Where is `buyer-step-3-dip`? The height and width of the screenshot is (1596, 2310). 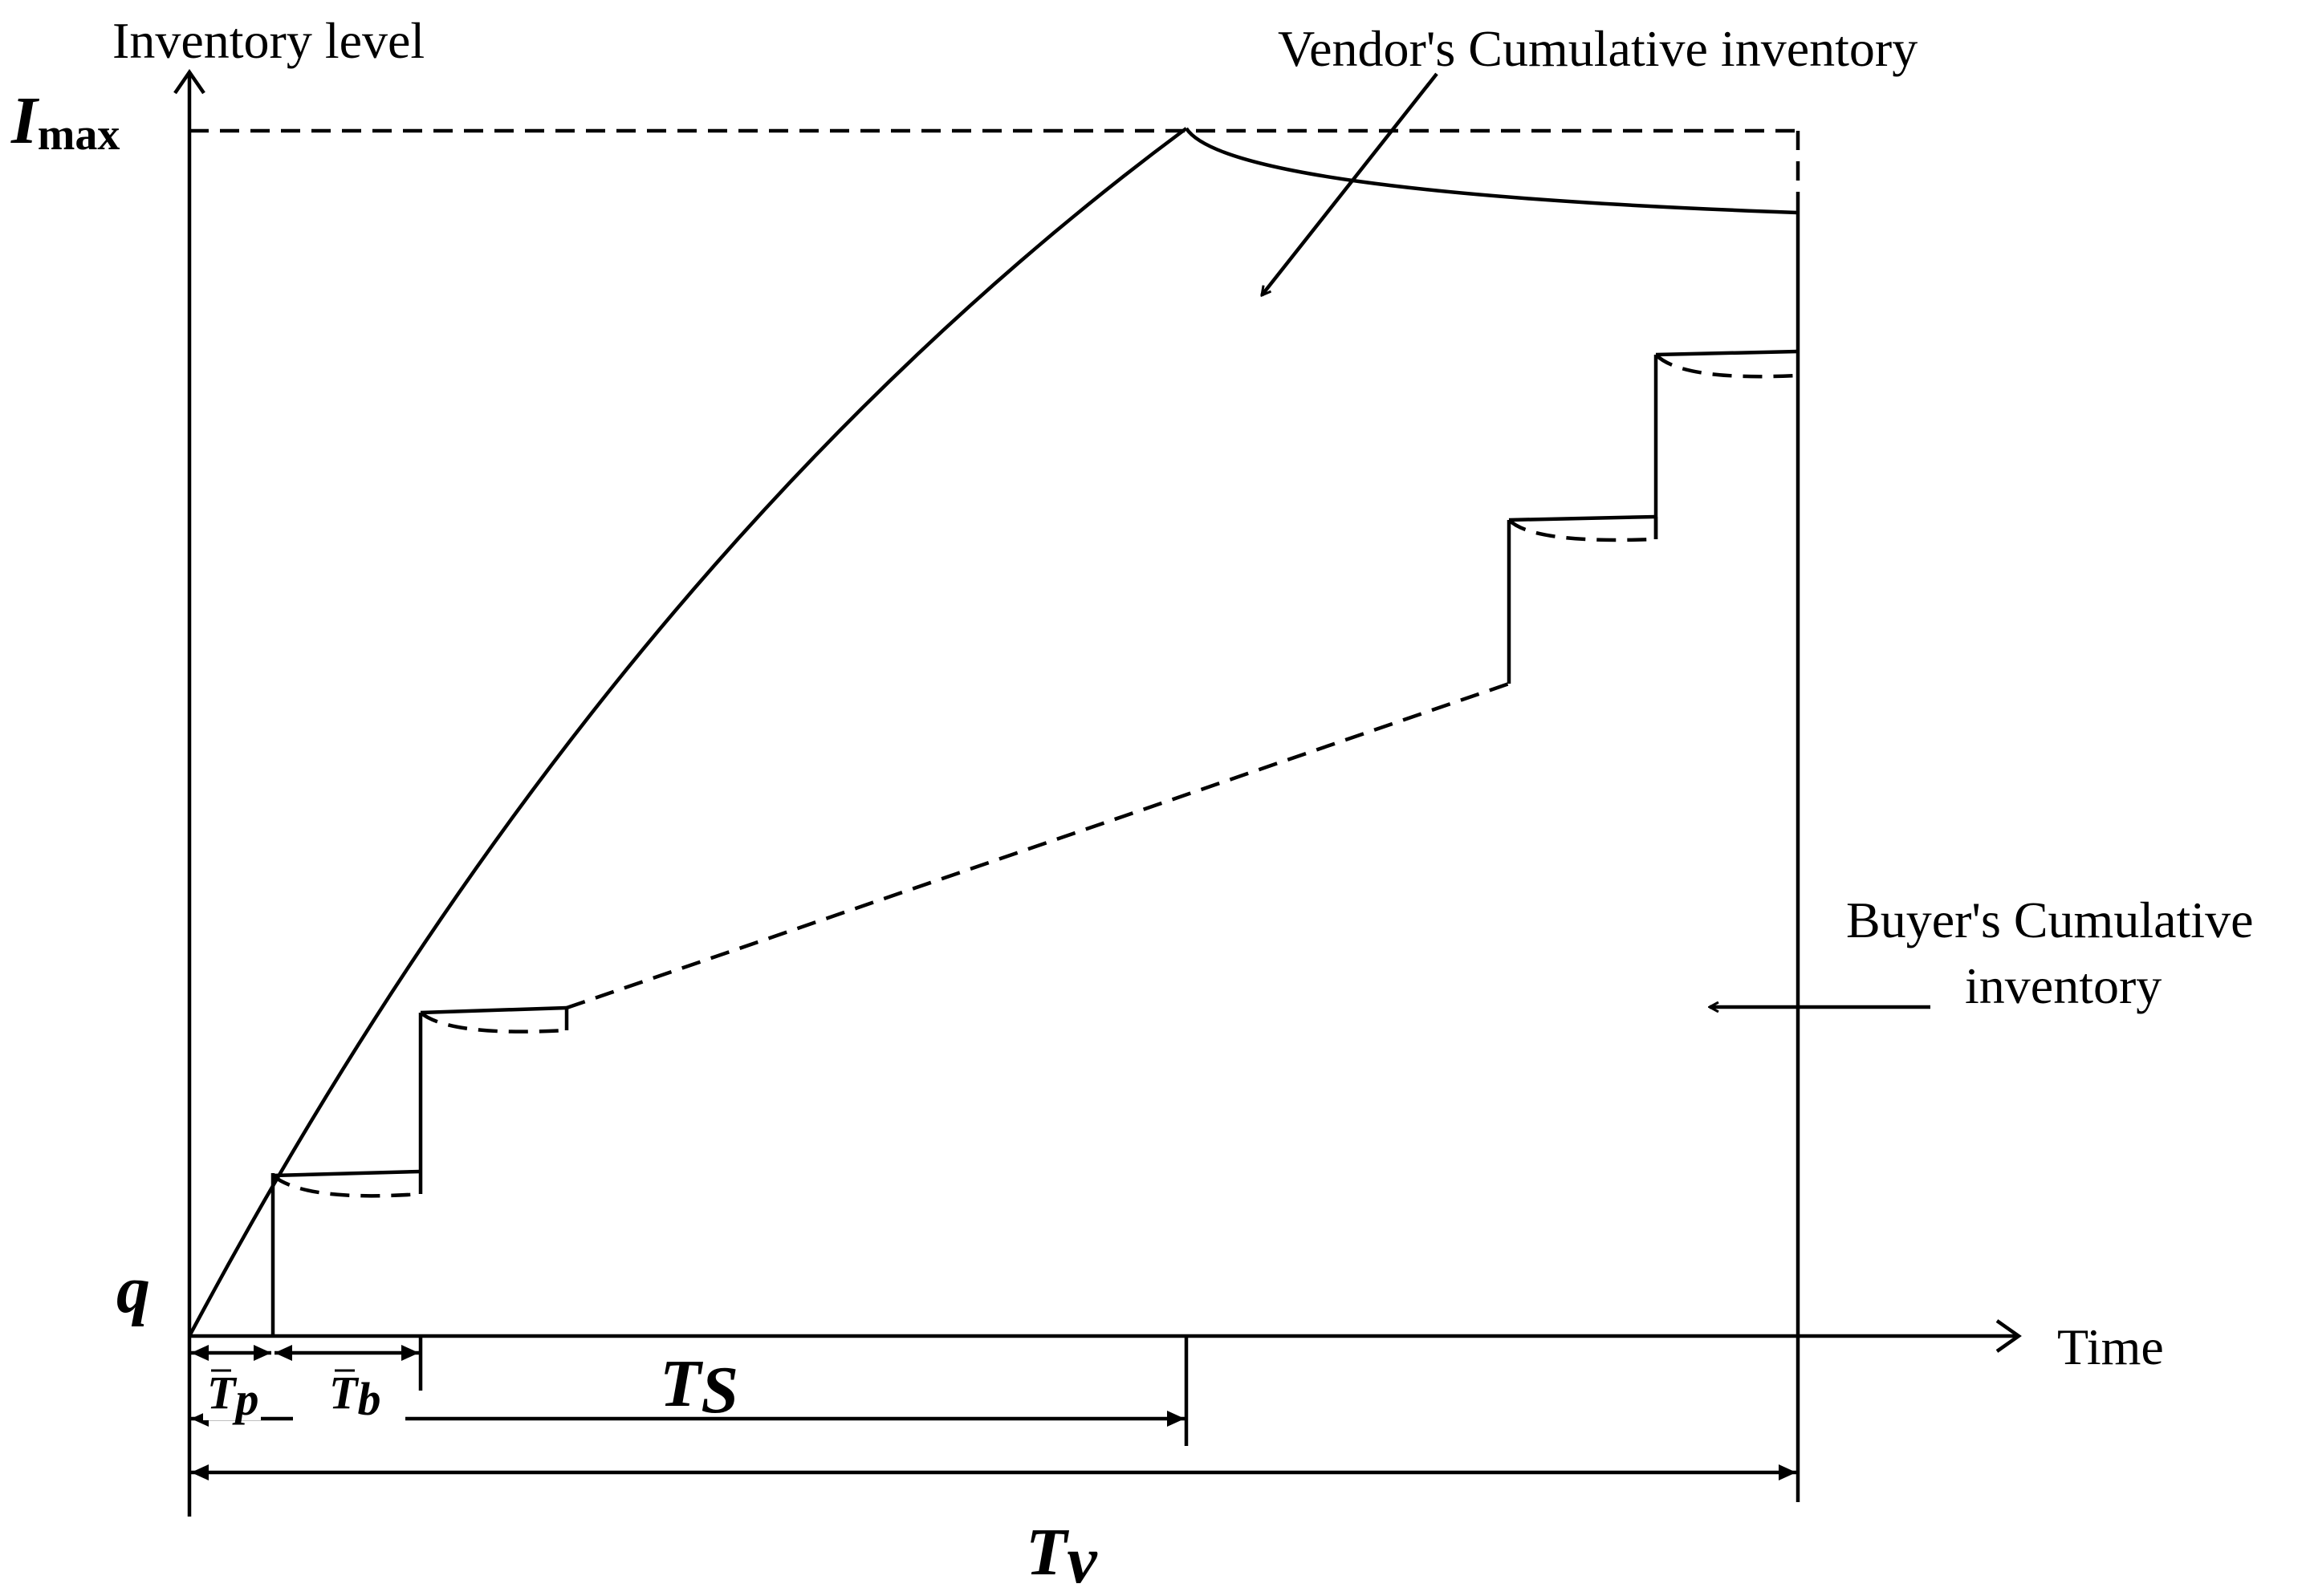 buyer-step-3-dip is located at coordinates (1582, 530).